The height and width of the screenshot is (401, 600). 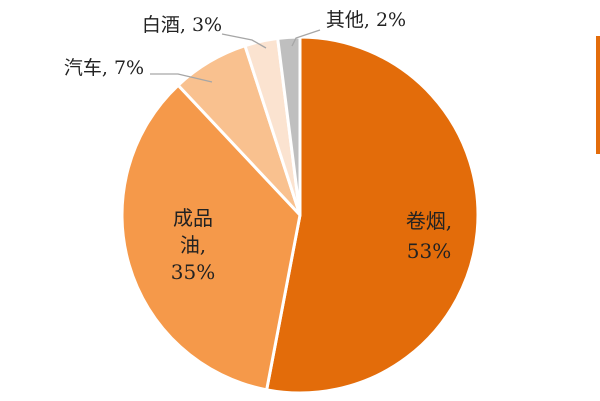 I want to click on slice-label-line: 其他, 2%, so click(x=366, y=20).